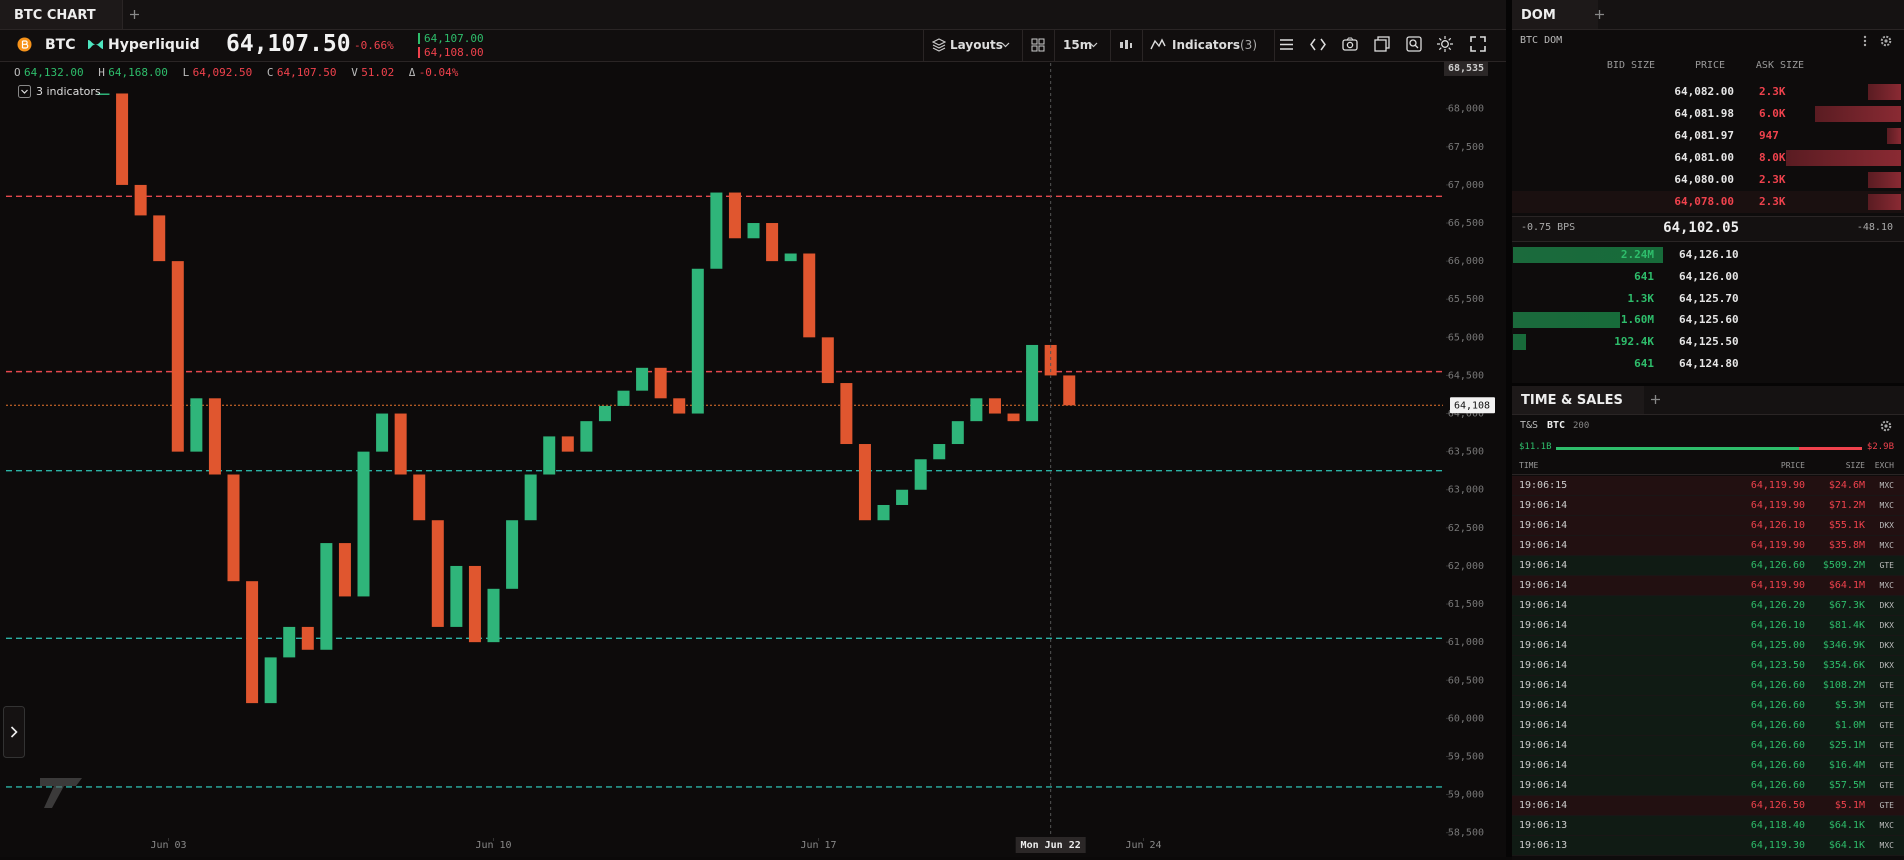 This screenshot has height=860, width=1904. What do you see at coordinates (1684, 157) in the screenshot?
I see `ask-price: 64,081.00` at bounding box center [1684, 157].